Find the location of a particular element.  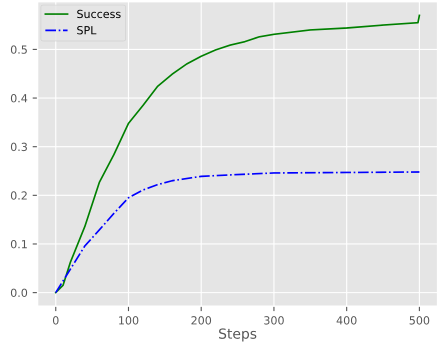

y-tick-label: 0.3 is located at coordinates (18, 147).